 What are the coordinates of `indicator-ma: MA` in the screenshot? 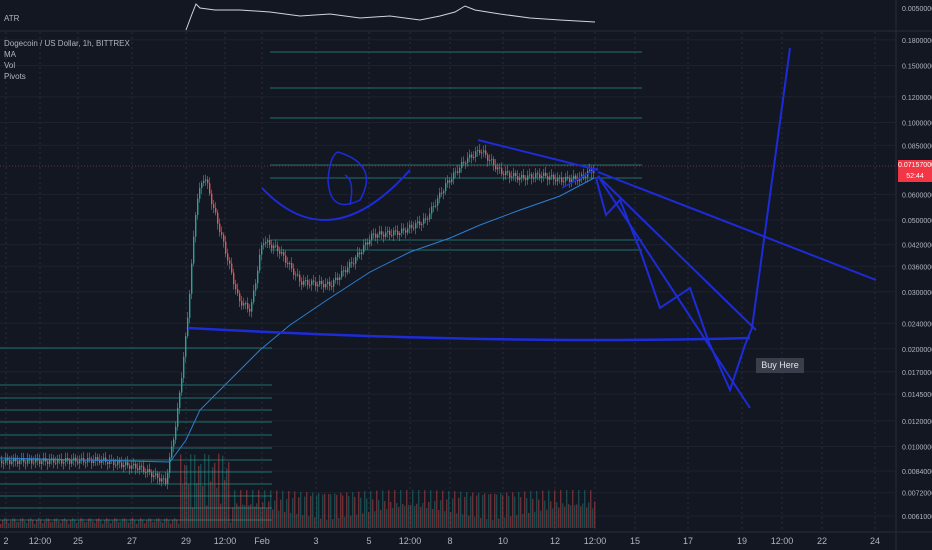 It's located at (10, 54).